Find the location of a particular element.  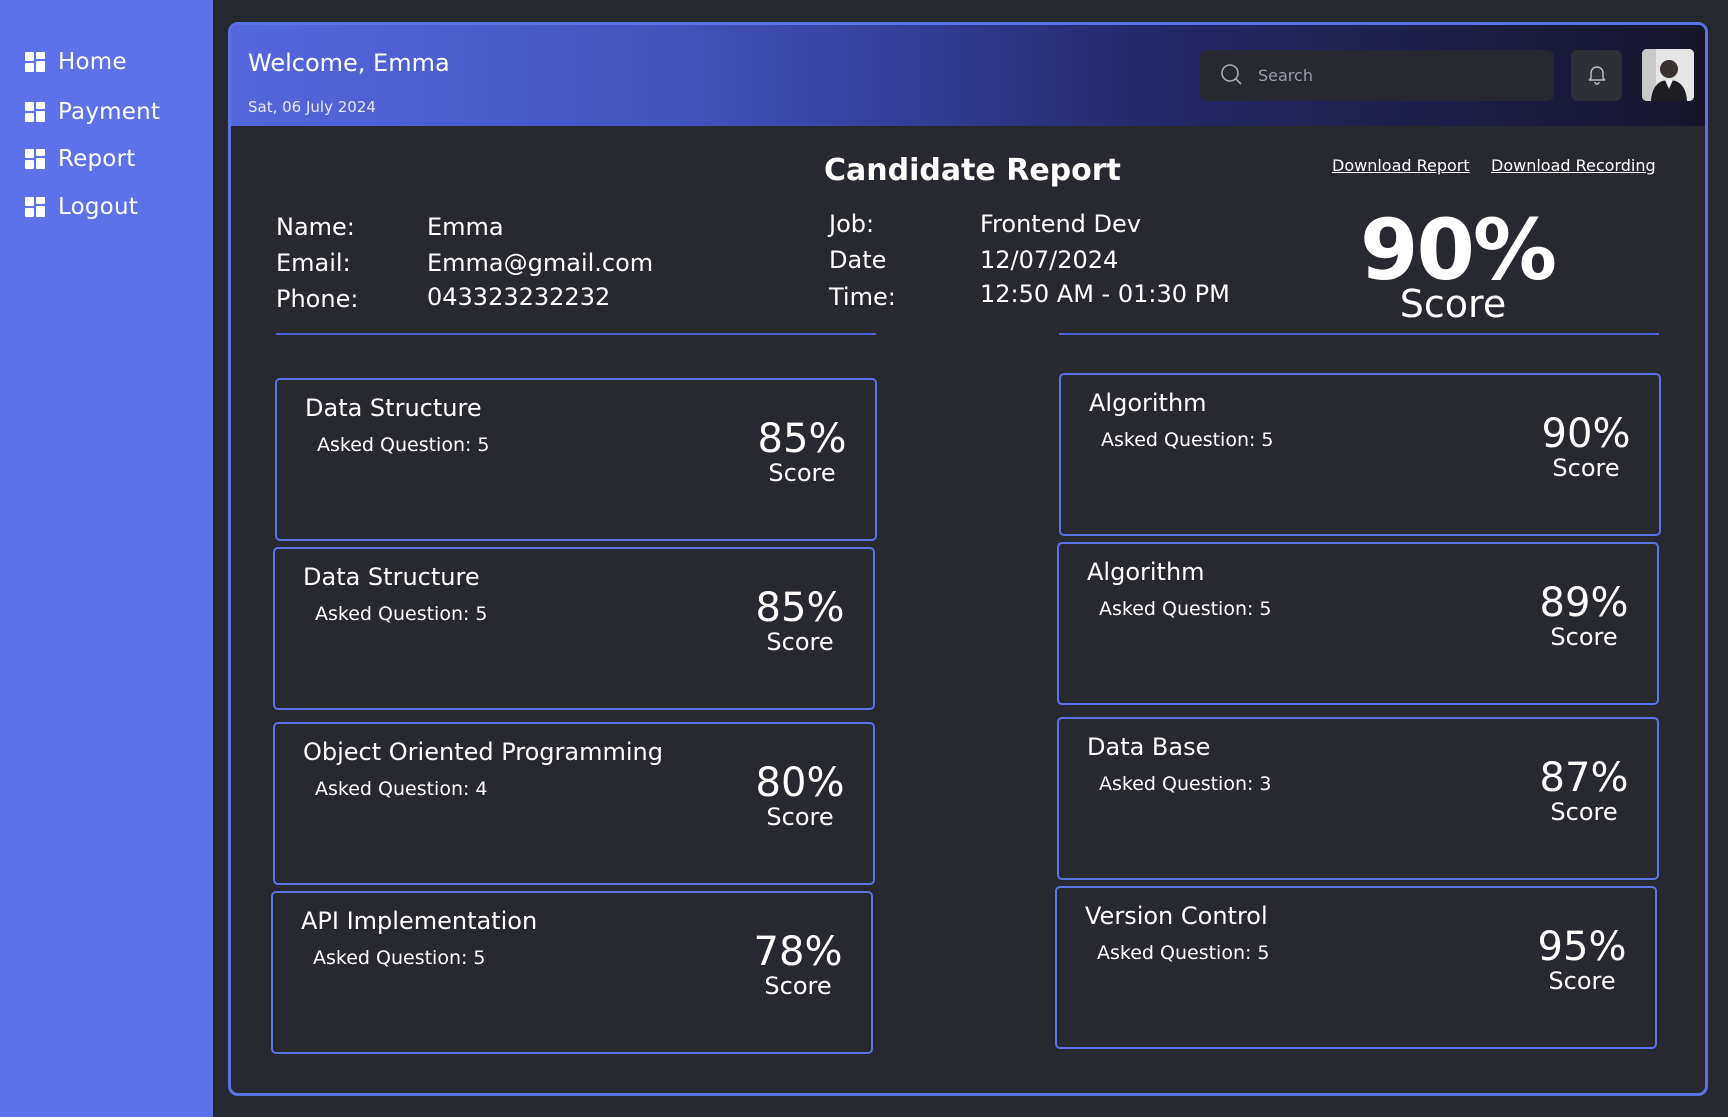

overall-score-label: Score is located at coordinates (1453, 304).